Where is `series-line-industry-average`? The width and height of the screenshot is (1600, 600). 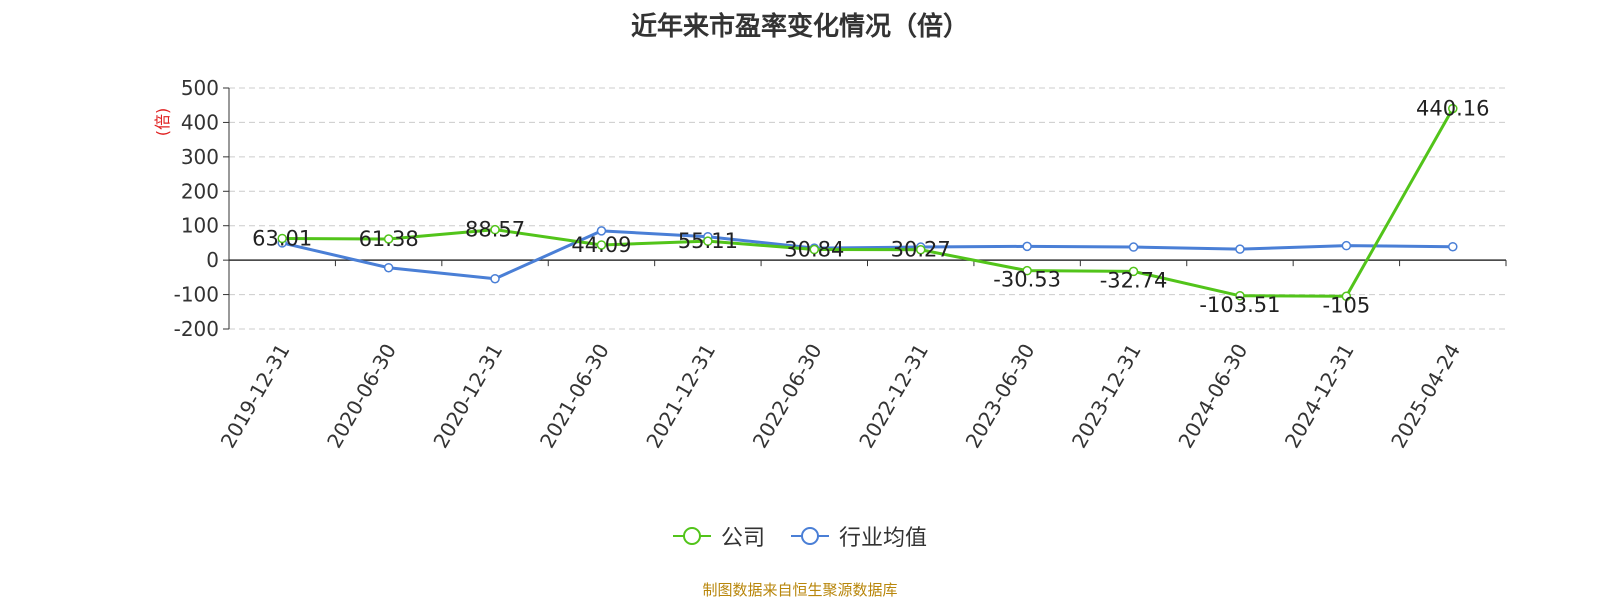
series-line-industry-average is located at coordinates (867, 255).